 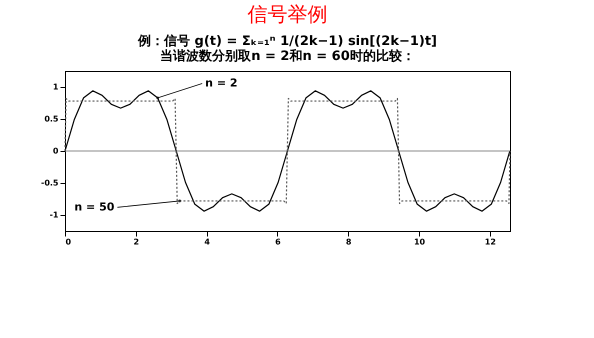 What do you see at coordinates (490, 242) in the screenshot?
I see `x-tick-label: 12` at bounding box center [490, 242].